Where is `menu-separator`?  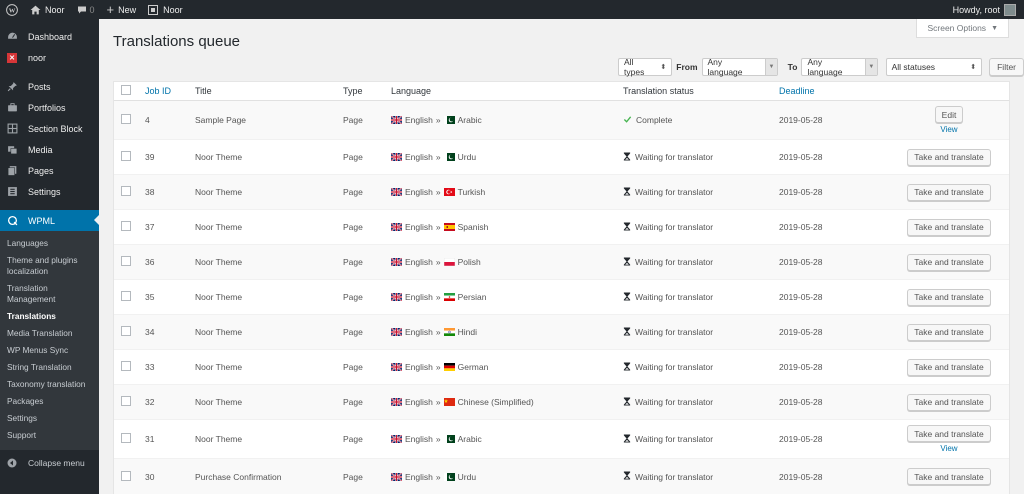
menu-separator is located at coordinates (49, 206).